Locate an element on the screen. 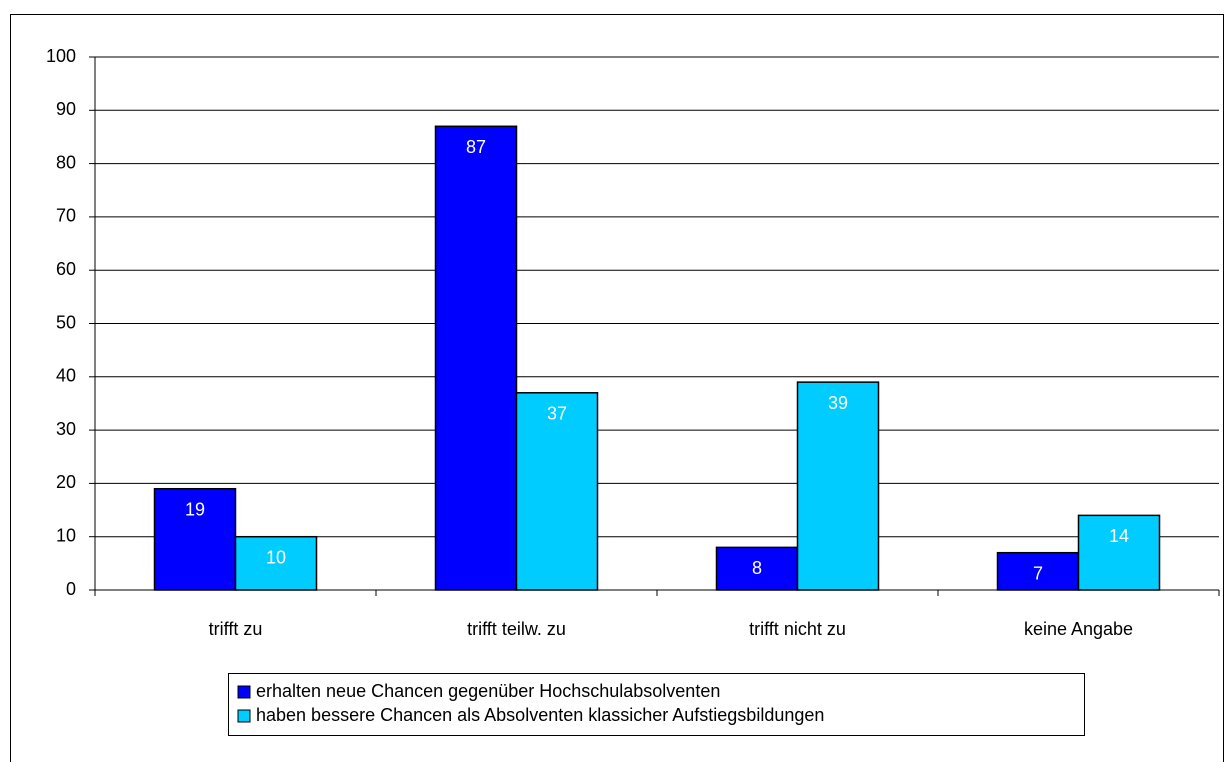 The width and height of the screenshot is (1226, 762). value-label: 7 is located at coordinates (1038, 573).